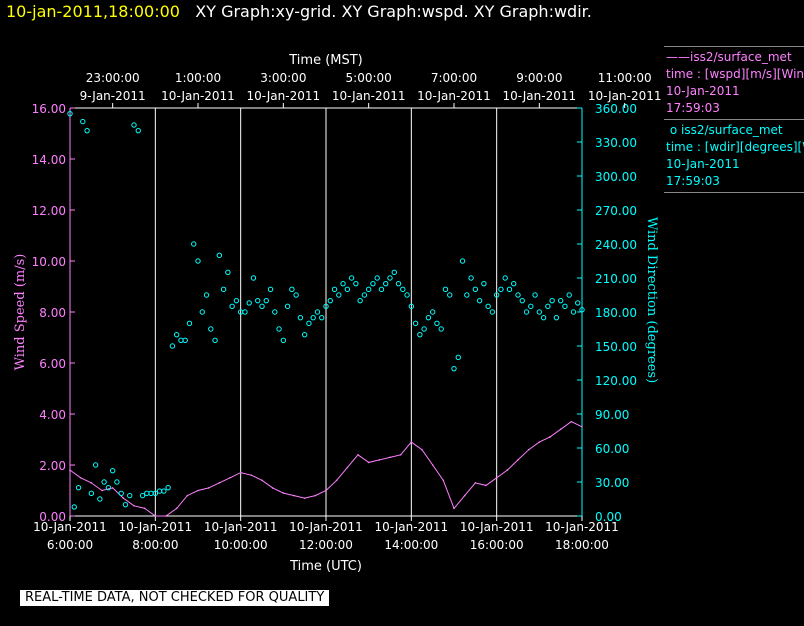  What do you see at coordinates (198, 96) in the screenshot?
I see `top-tick-date: 10-Jan-2011` at bounding box center [198, 96].